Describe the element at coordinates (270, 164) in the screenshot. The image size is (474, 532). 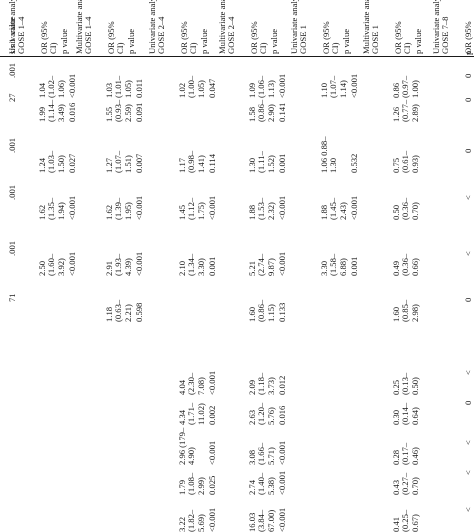
I see `or-ci-cell-line: 1.52)` at that location.